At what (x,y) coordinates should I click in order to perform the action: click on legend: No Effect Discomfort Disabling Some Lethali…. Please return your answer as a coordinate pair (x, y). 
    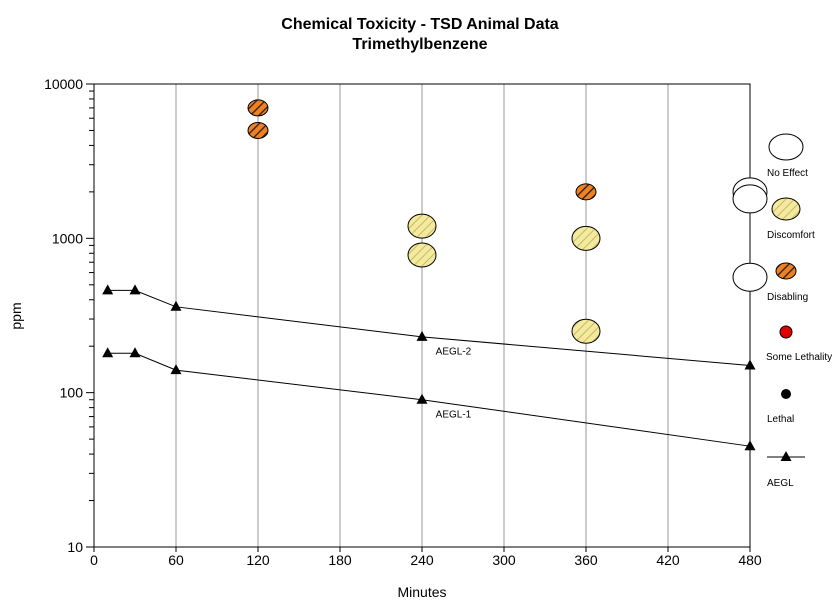
    Looking at the image, I should click on (799, 311).